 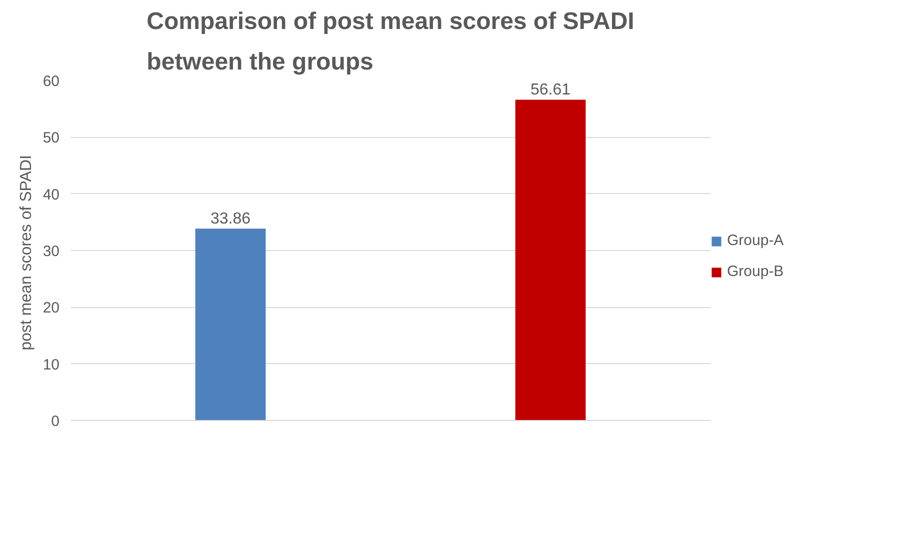 What do you see at coordinates (51, 308) in the screenshot?
I see `y-tick-label: 20` at bounding box center [51, 308].